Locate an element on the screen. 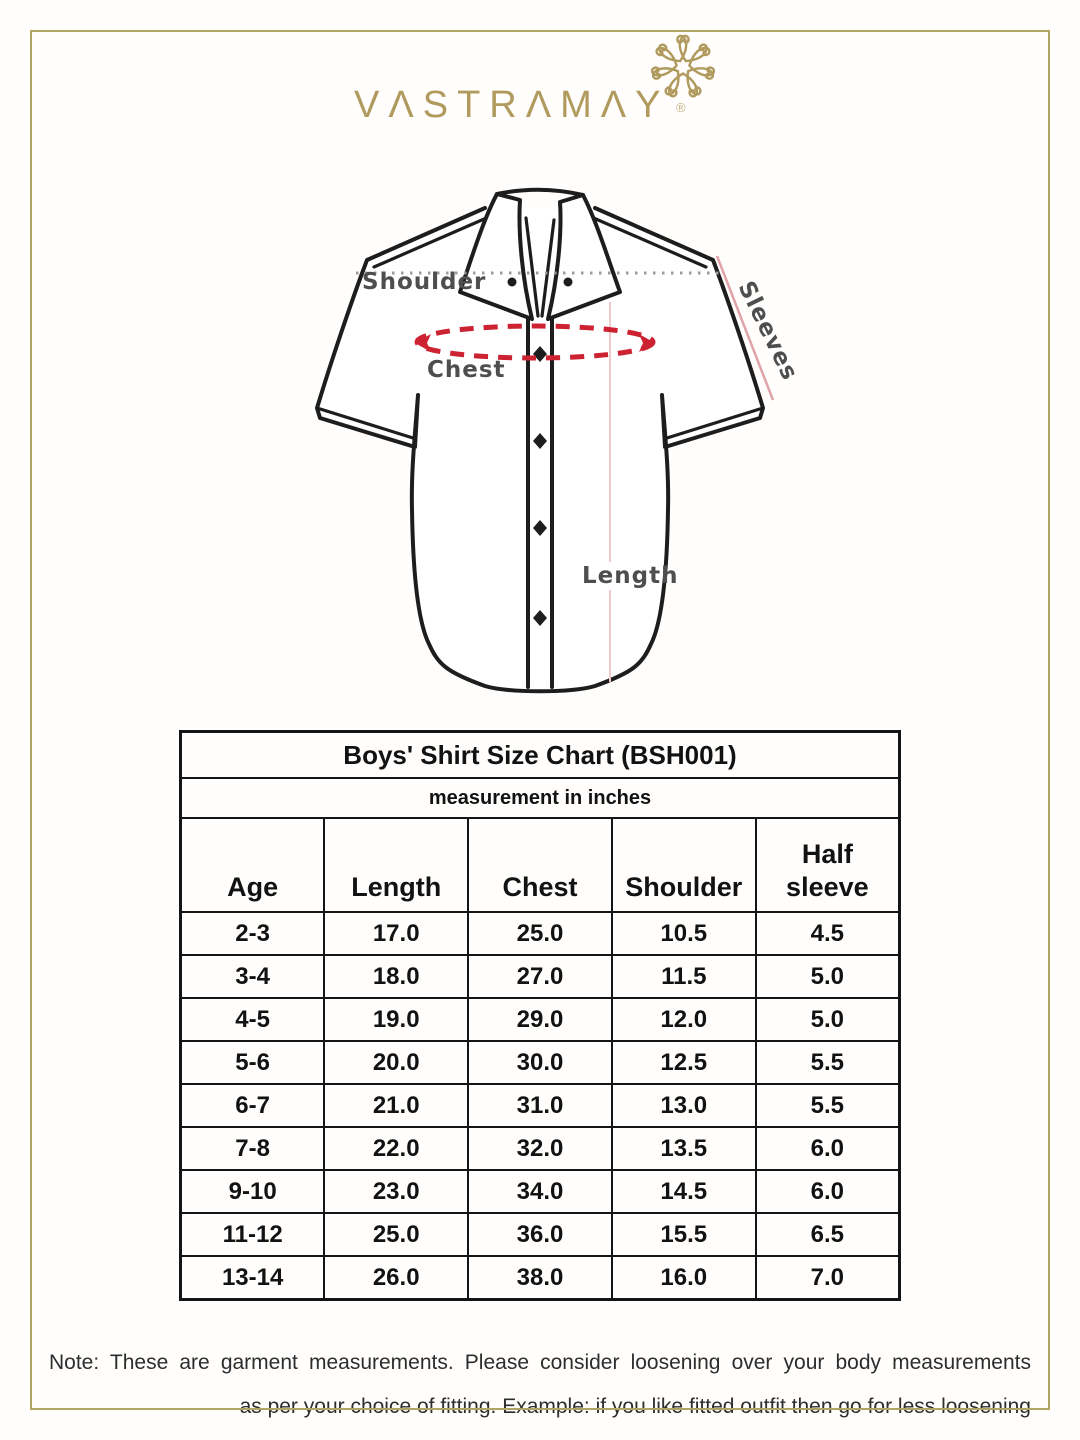 The width and height of the screenshot is (1080, 1440). table-cell: 30.0 is located at coordinates (540, 1062).